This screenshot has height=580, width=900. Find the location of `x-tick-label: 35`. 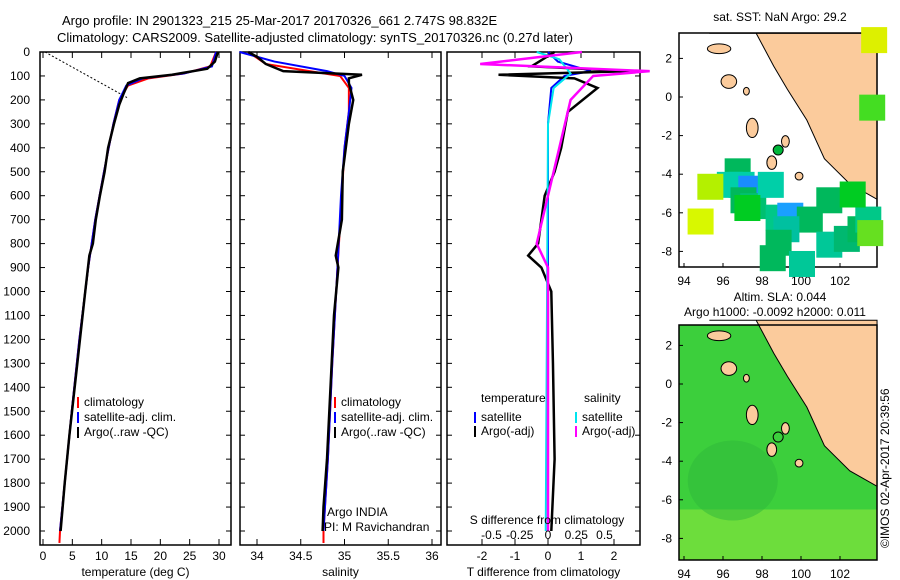

x-tick-label: 35 is located at coordinates (345, 556).